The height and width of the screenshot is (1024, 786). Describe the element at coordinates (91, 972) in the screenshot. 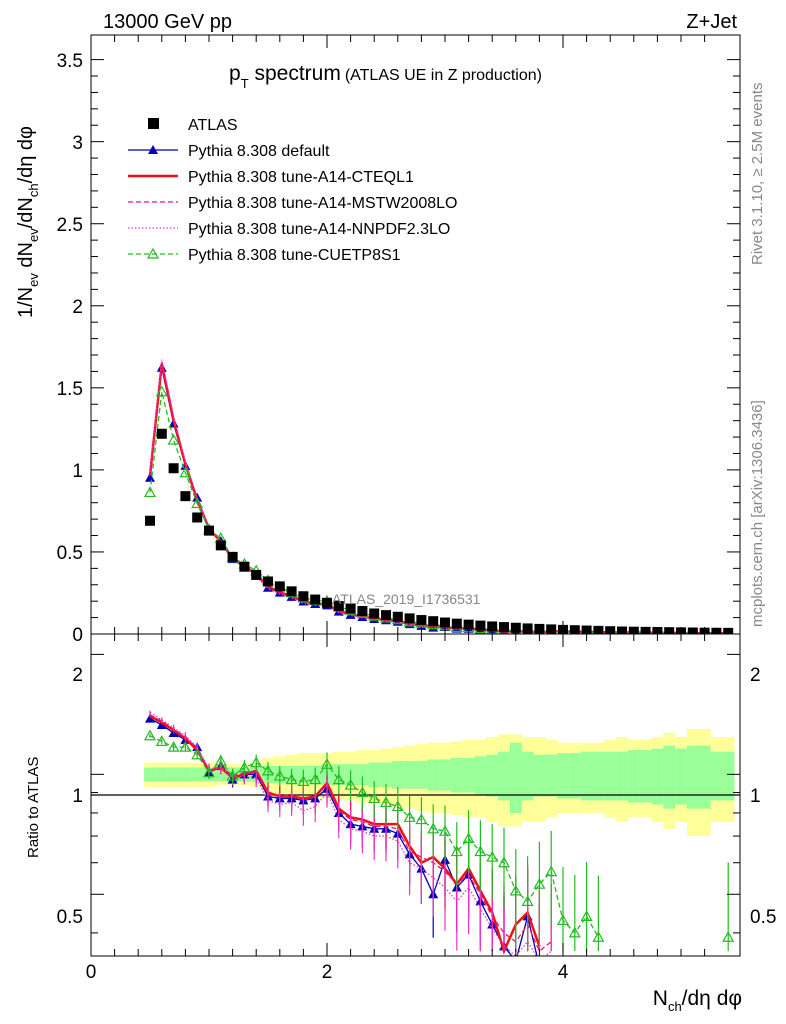

I see `x-tick-label-0: 0` at that location.